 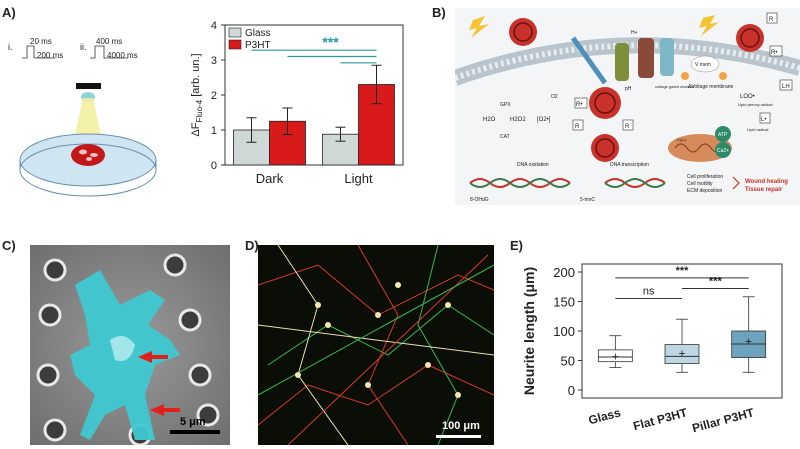 What do you see at coordinates (153, 357) in the screenshot?
I see `red-arrow` at bounding box center [153, 357].